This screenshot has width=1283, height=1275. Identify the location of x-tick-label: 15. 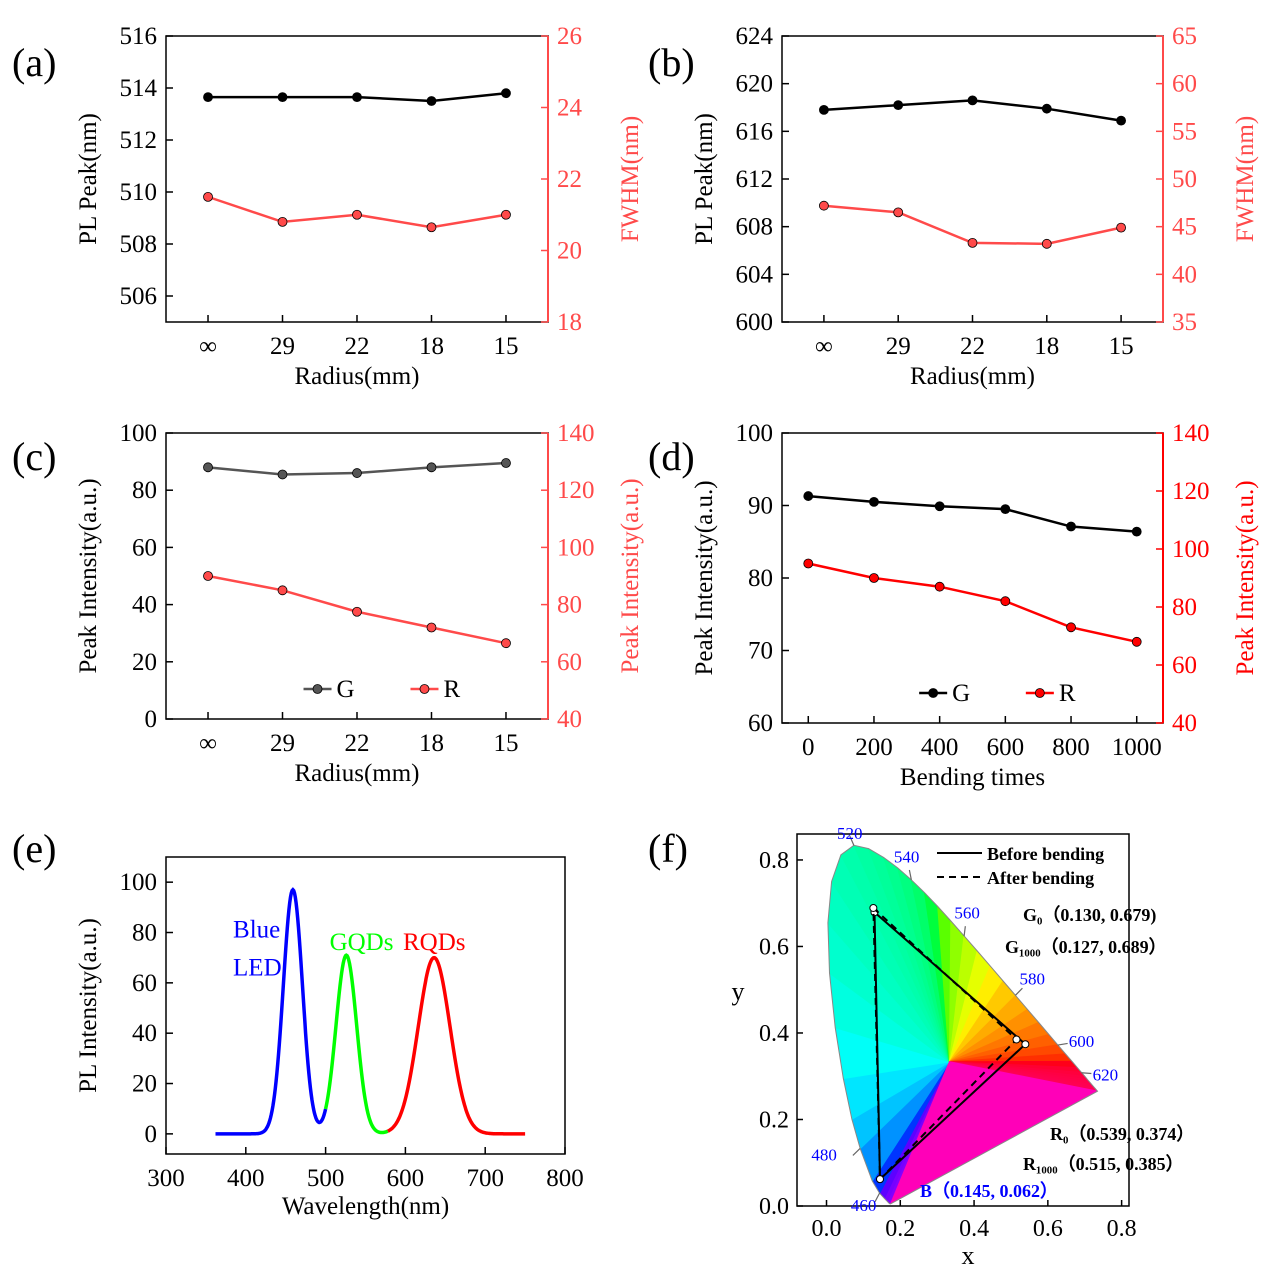
(505, 346).